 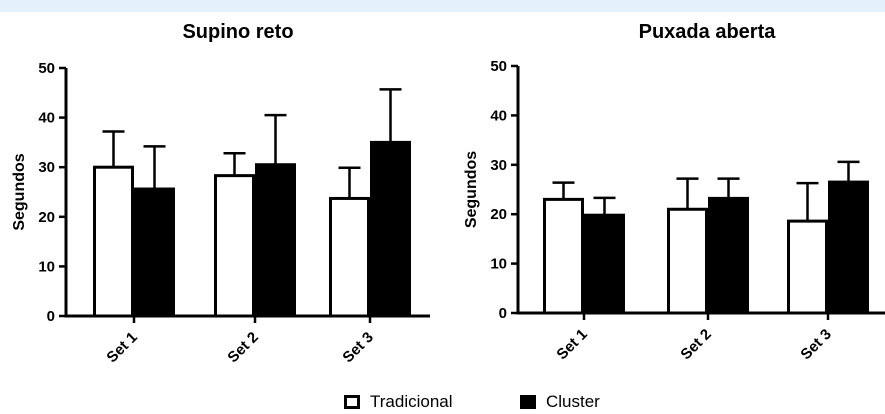 I want to click on legend-label-cluster: Cluster, so click(x=573, y=401).